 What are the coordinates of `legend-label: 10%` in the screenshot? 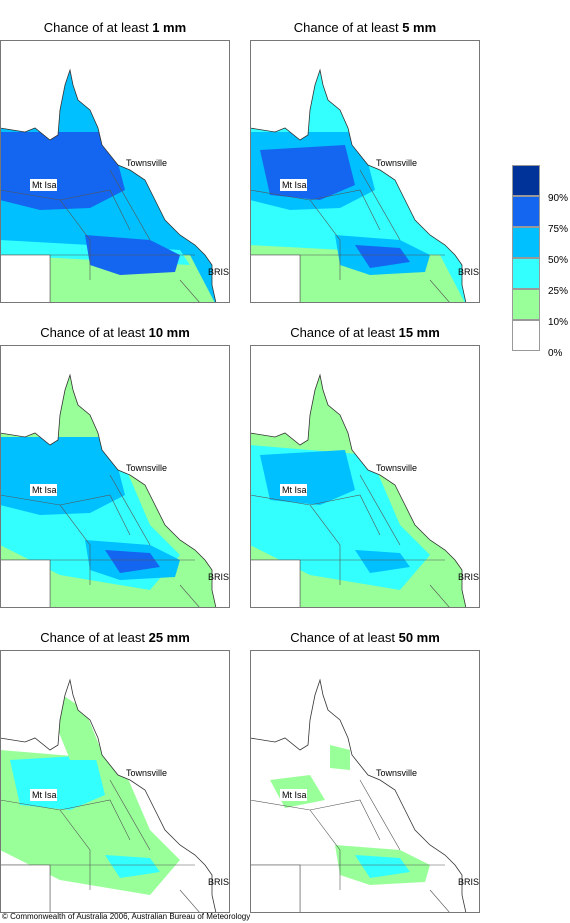 It's located at (558, 322).